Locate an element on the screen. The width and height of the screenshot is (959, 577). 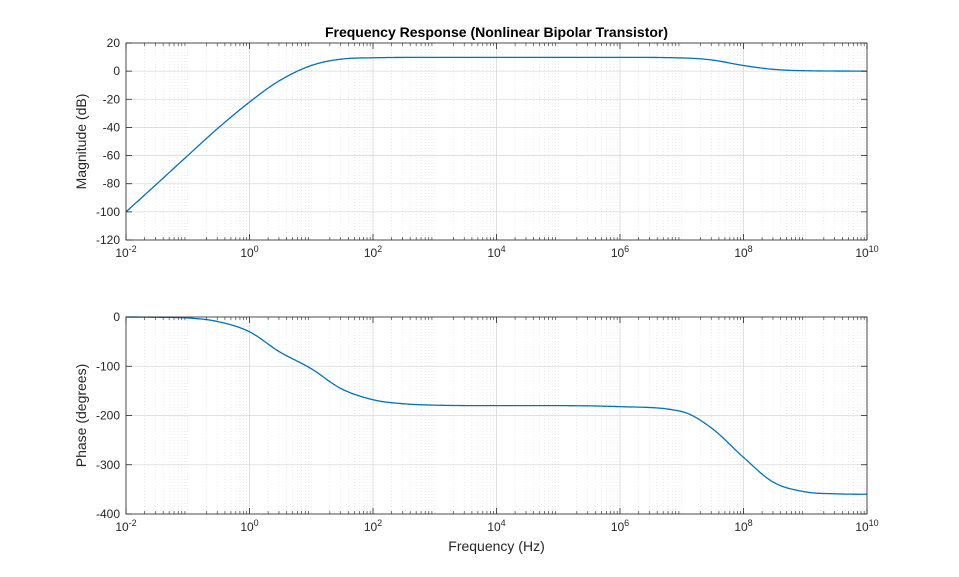
phase-x-tick-label: 10⁰ is located at coordinates (249, 526).